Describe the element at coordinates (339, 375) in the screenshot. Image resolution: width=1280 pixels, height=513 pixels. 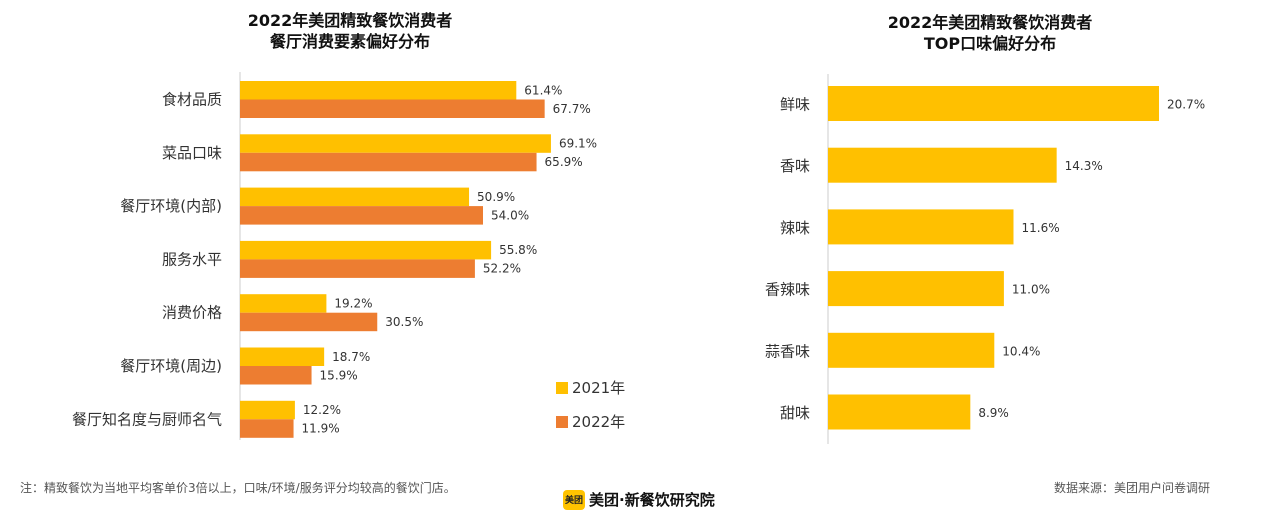
I see `left-bar-value-label: 15.9%` at that location.